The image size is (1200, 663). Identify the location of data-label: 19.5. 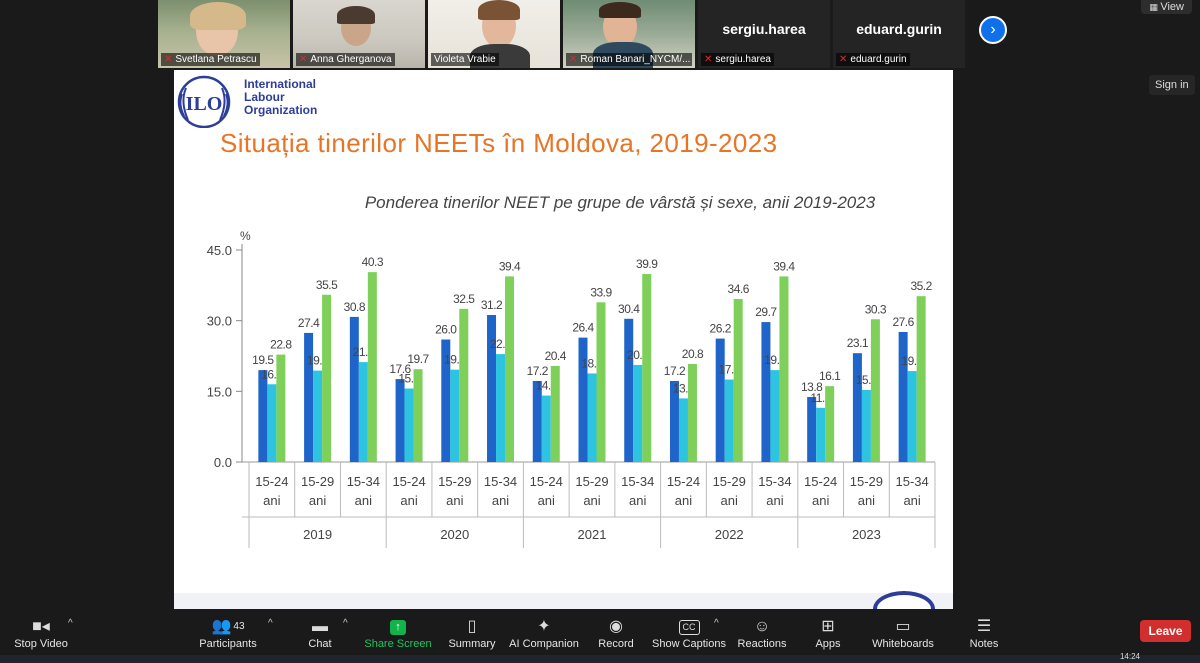
(263, 360).